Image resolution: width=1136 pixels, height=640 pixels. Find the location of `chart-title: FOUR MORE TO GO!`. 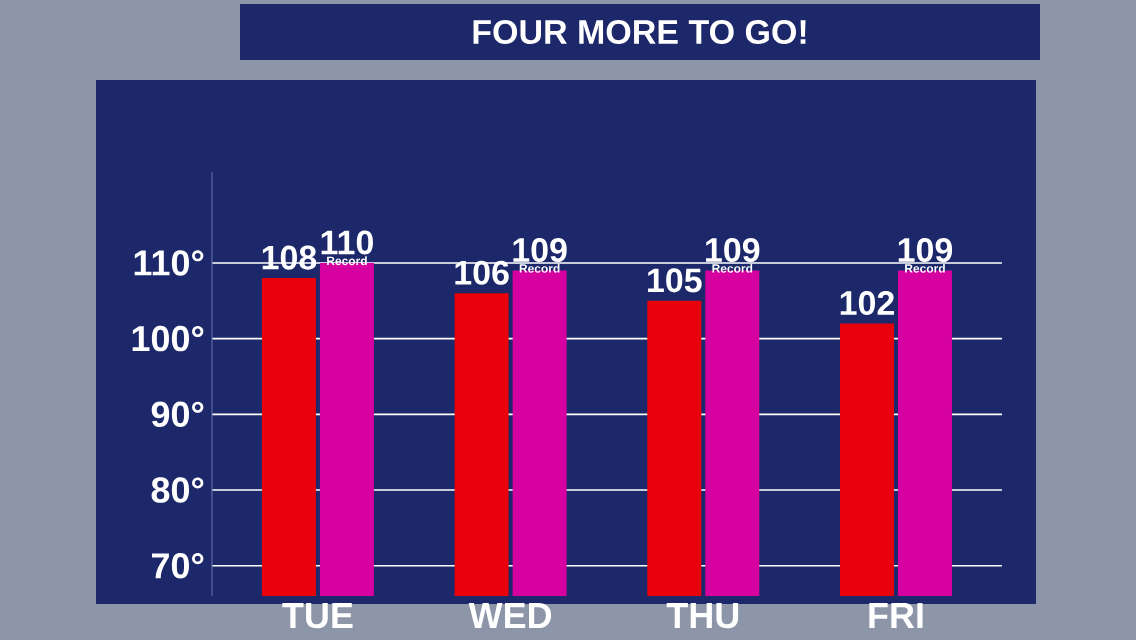

chart-title: FOUR MORE TO GO! is located at coordinates (639, 32).